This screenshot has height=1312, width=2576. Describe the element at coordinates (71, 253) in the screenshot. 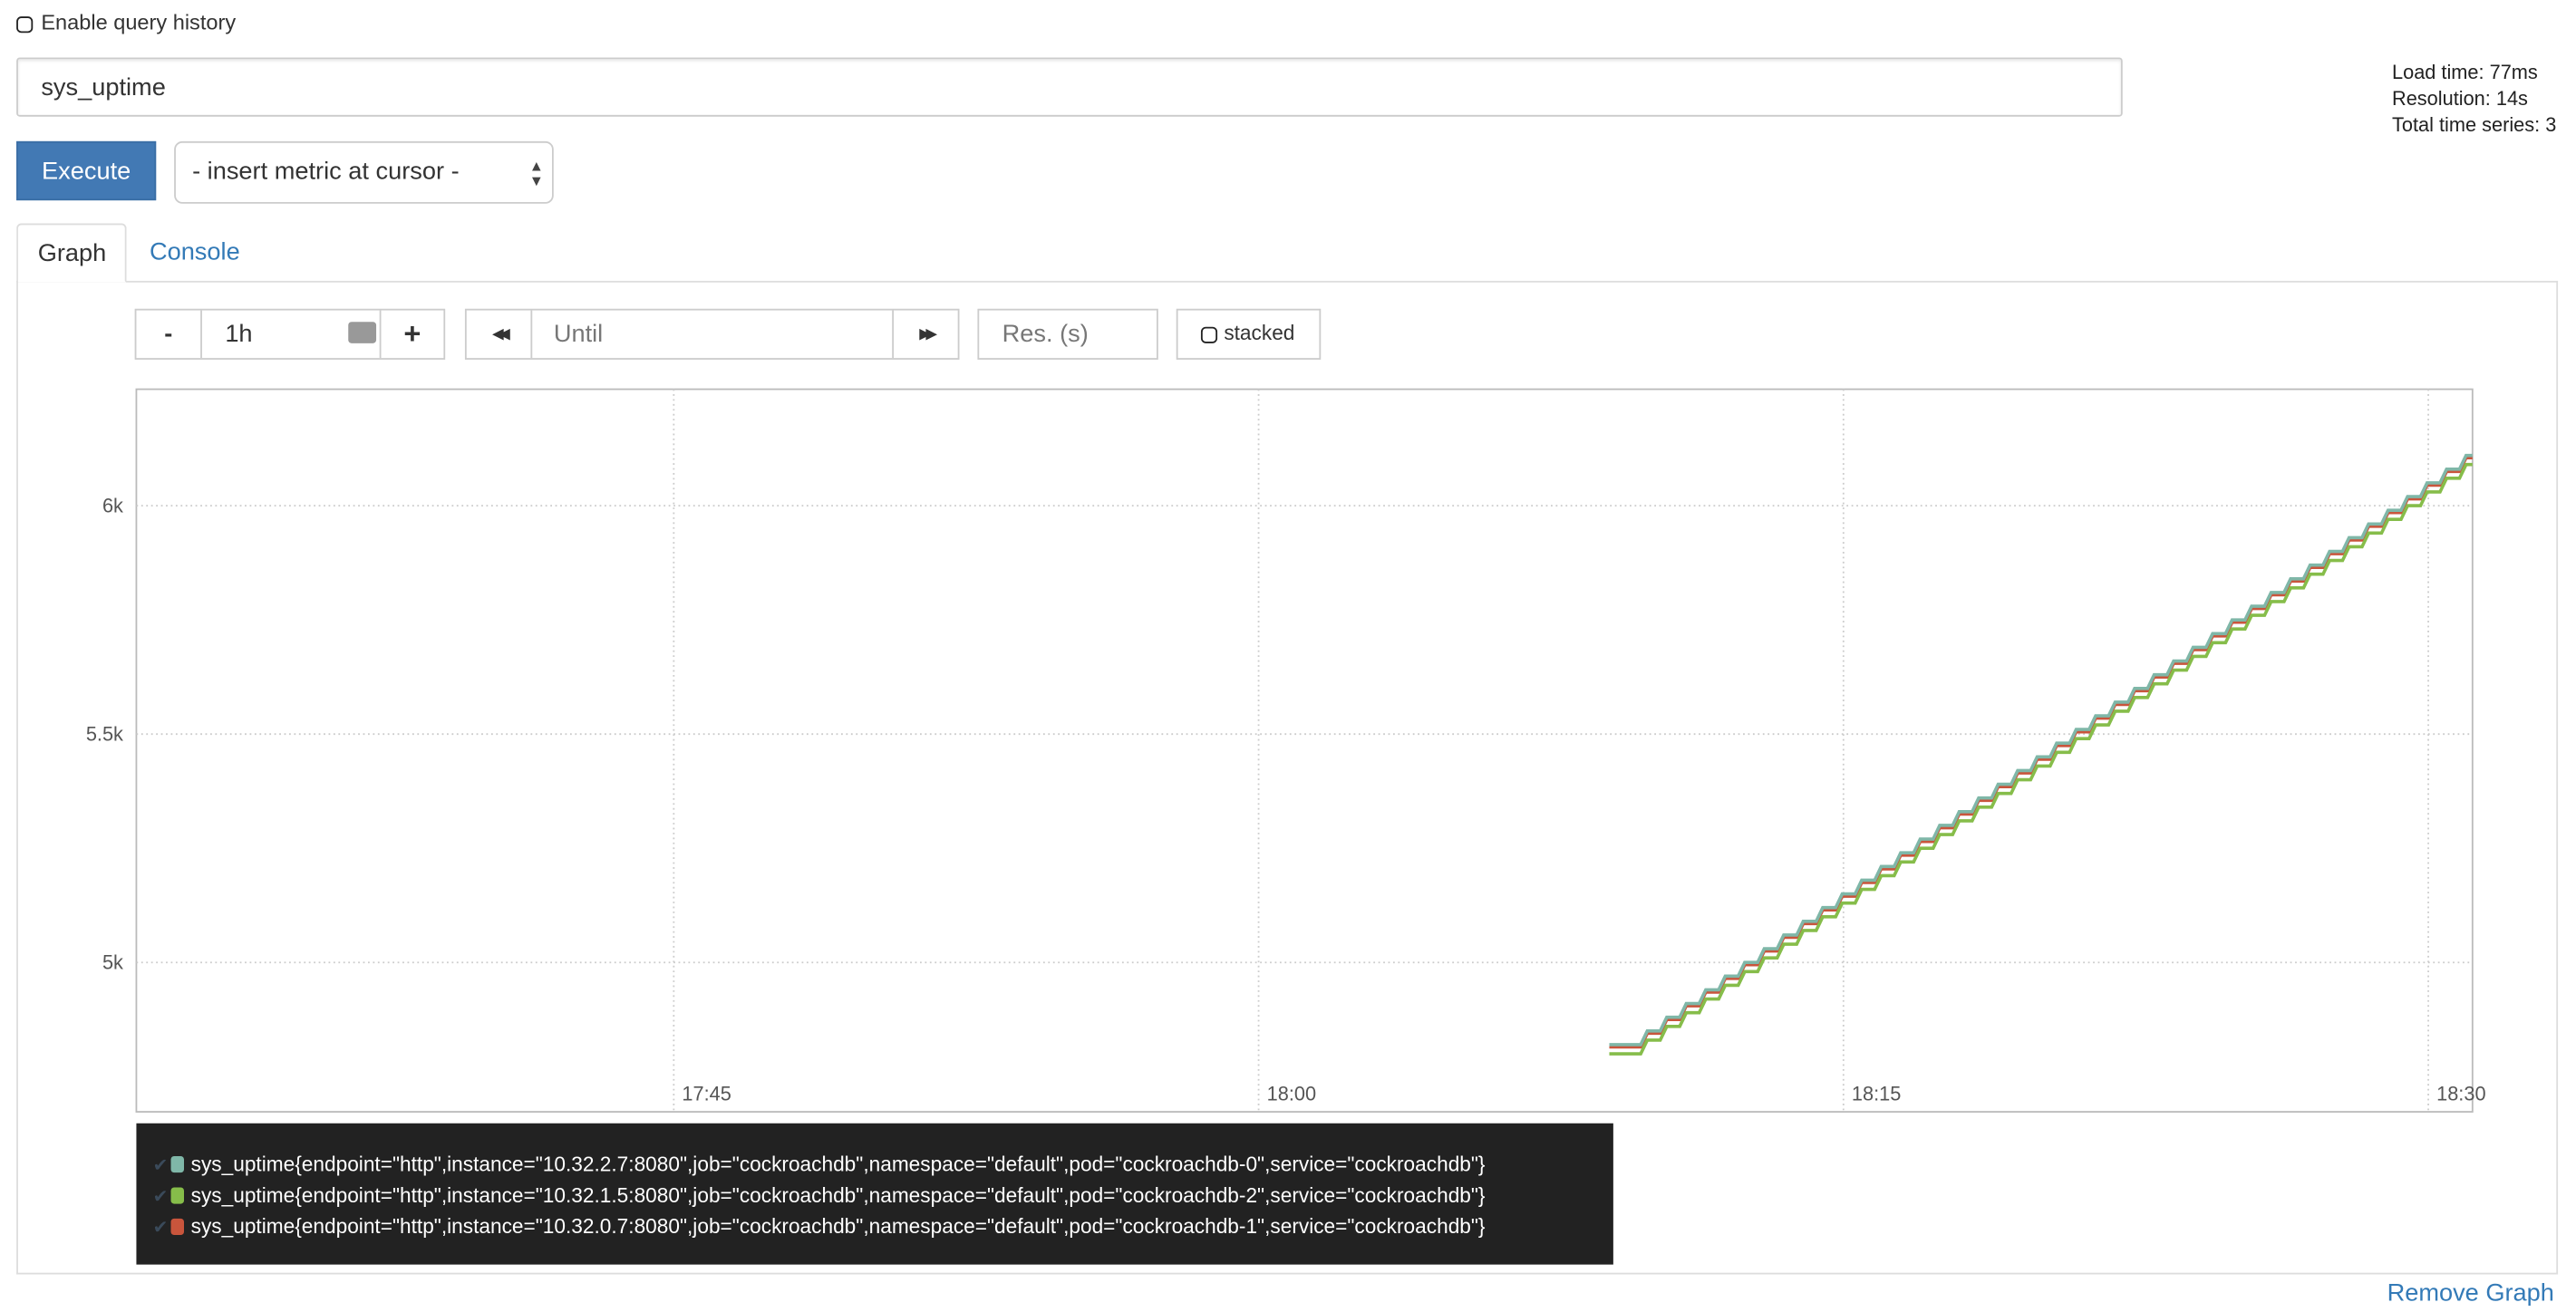

I see `tab-graph: Graph` at that location.